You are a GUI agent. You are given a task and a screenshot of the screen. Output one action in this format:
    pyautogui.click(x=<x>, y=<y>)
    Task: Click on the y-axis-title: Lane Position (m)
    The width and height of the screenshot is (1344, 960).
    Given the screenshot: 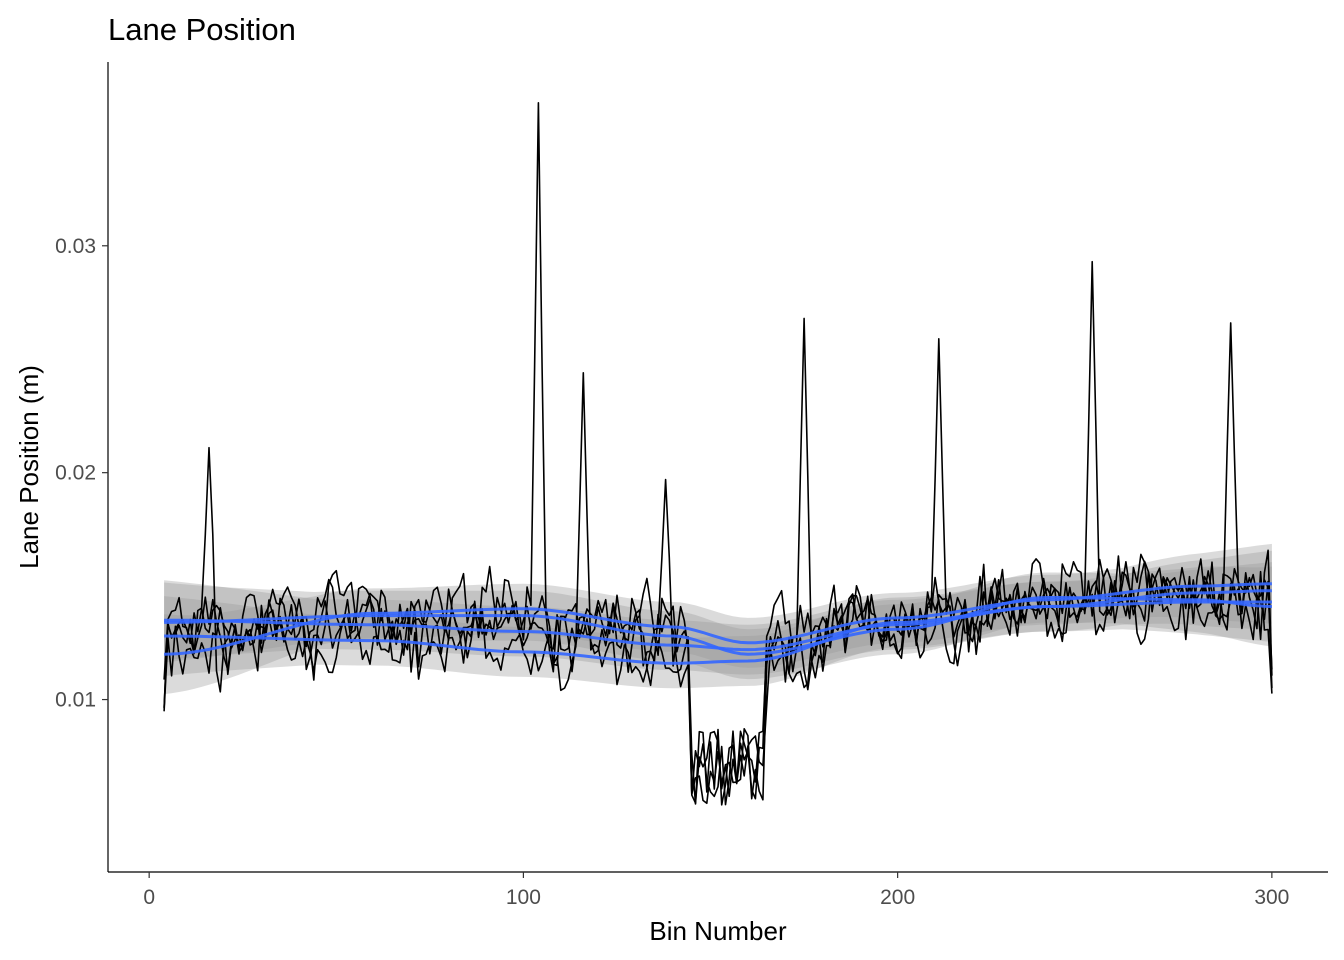 What is the action you would take?
    pyautogui.click(x=29, y=467)
    